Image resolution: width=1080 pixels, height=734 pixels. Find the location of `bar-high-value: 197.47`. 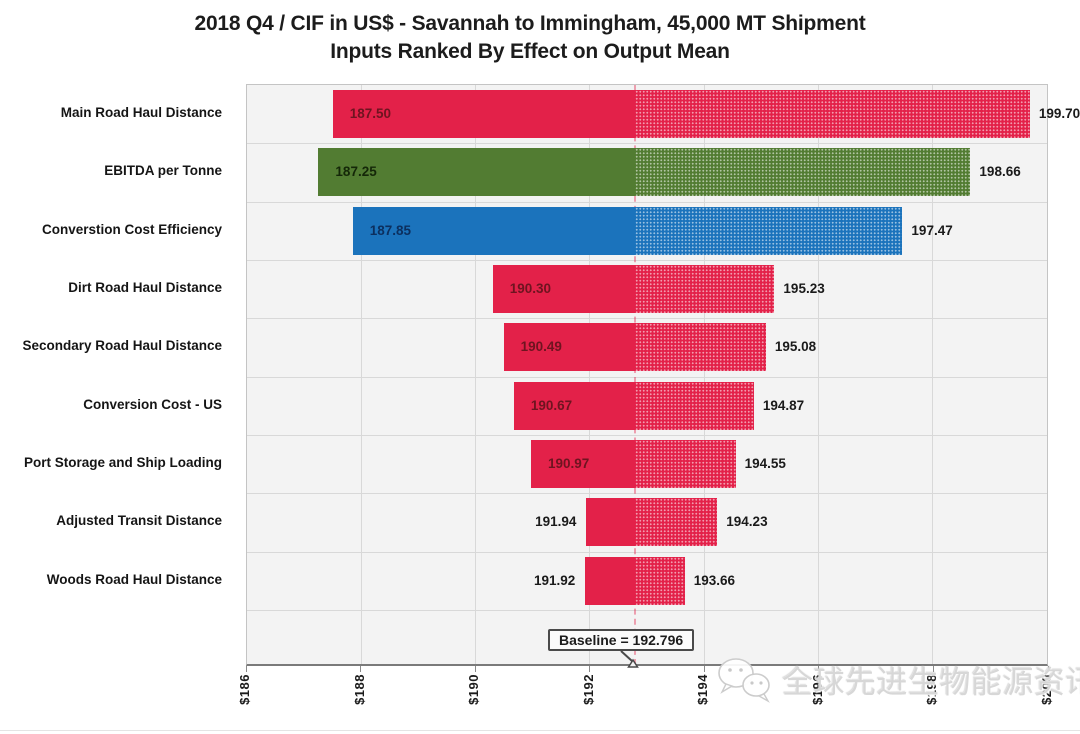

bar-high-value: 197.47 is located at coordinates (932, 230).